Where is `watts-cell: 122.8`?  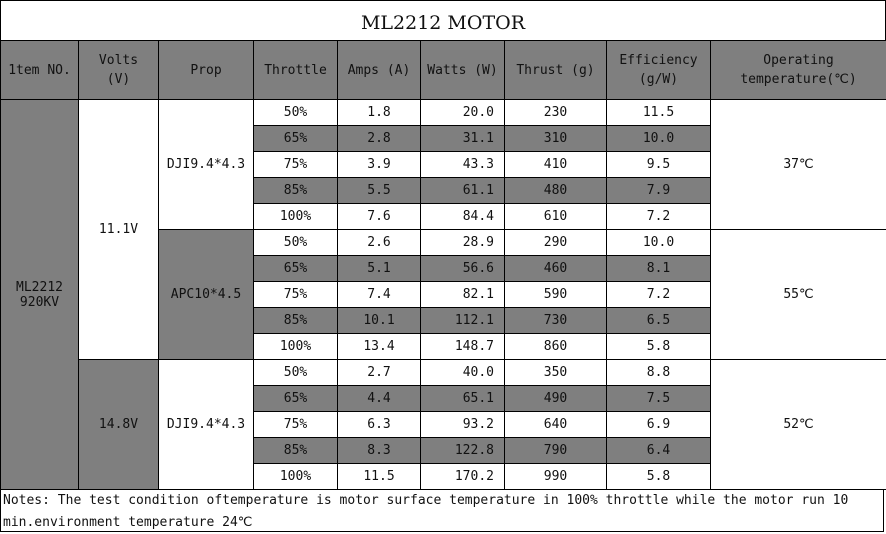 watts-cell: 122.8 is located at coordinates (462, 450).